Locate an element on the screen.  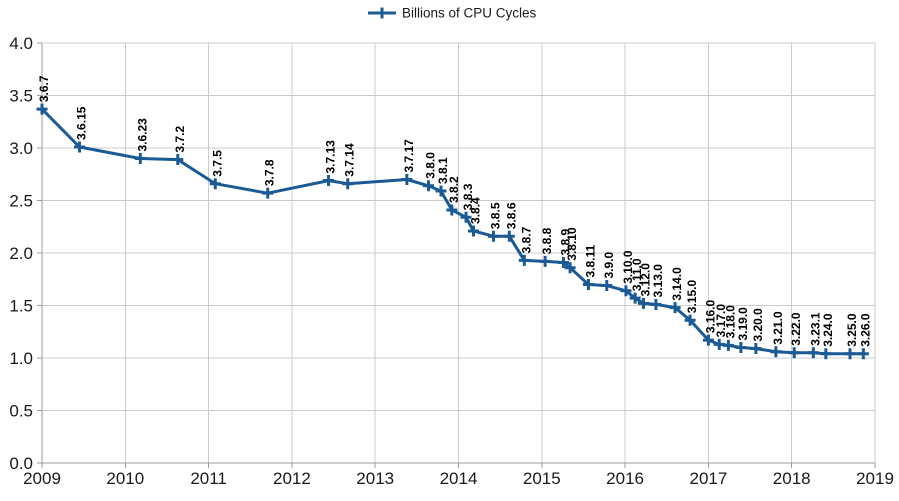
data-point-label: 3.7.14 is located at coordinates (350, 160).